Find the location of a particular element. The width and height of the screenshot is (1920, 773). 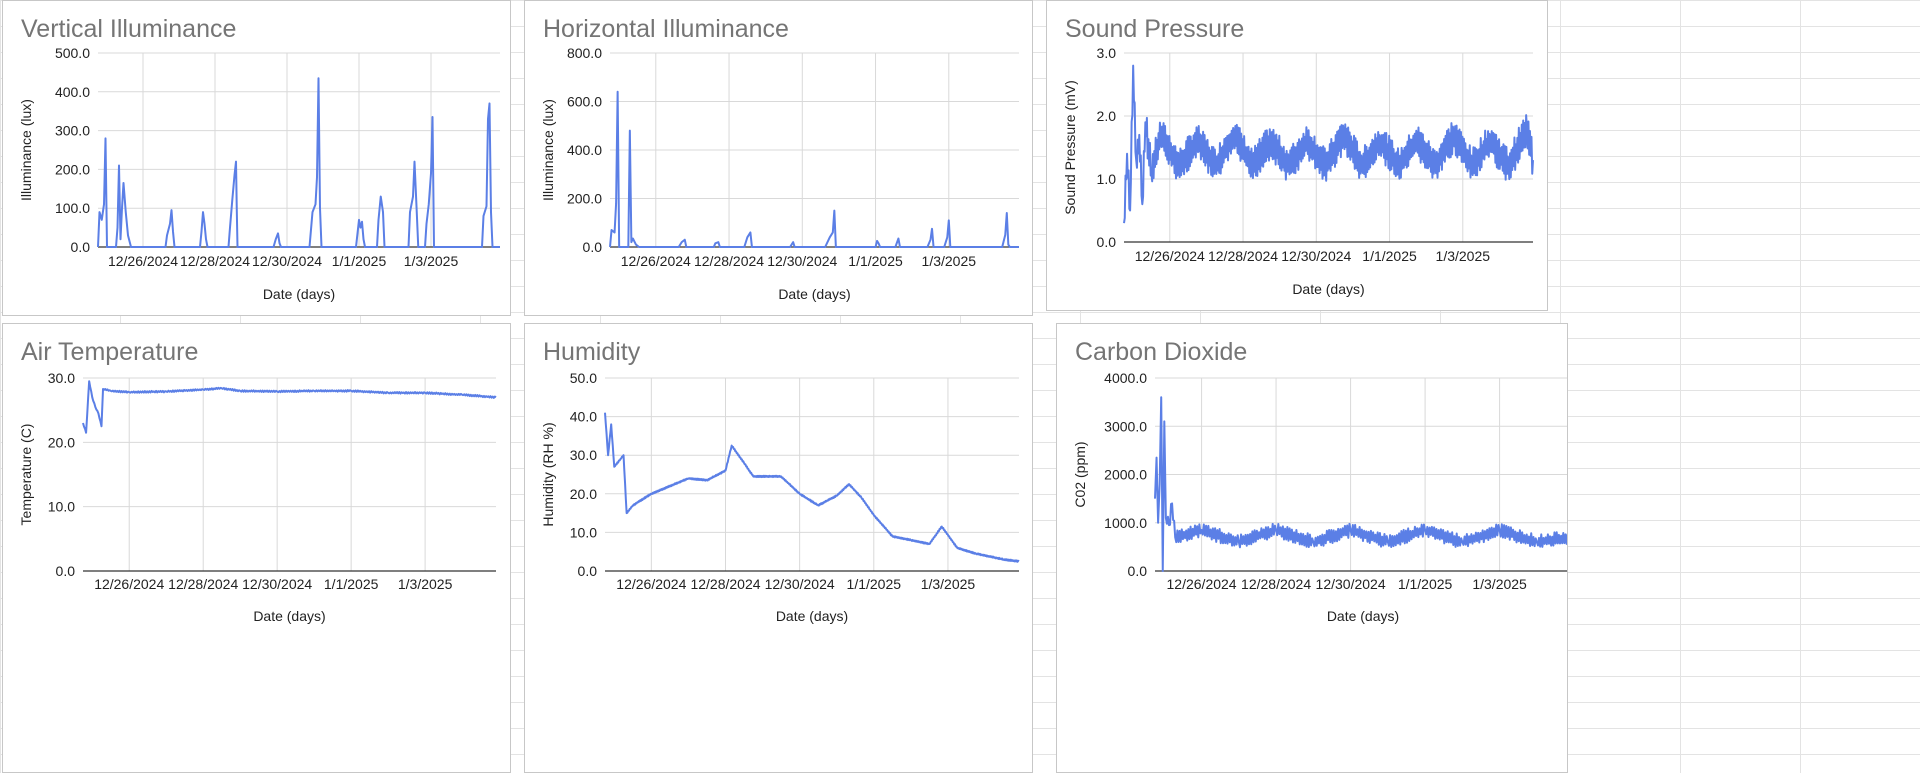

y-tick-label: 4000.0 is located at coordinates (1125, 378).